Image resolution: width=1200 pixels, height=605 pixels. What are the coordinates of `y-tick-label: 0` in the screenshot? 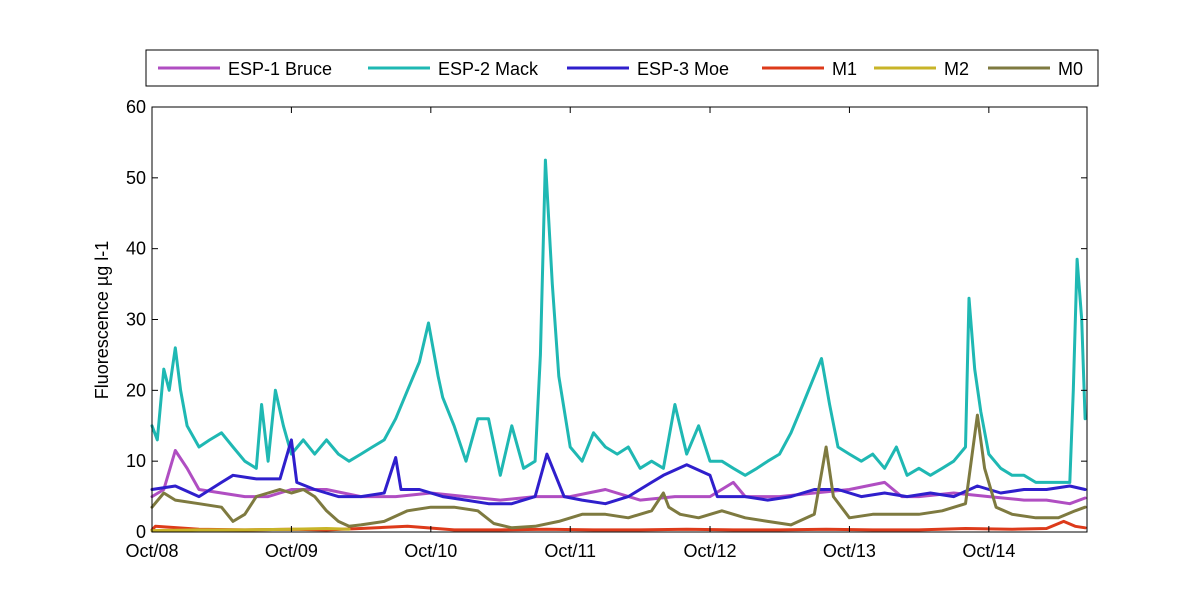 It's located at (141, 532).